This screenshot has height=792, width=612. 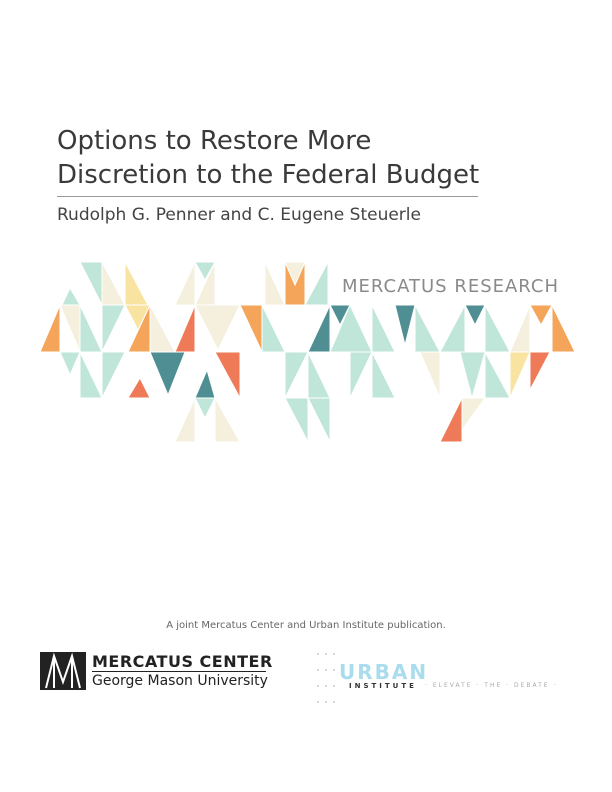 What do you see at coordinates (451, 286) in the screenshot?
I see `series-label: MERCATUS RESEARCH` at bounding box center [451, 286].